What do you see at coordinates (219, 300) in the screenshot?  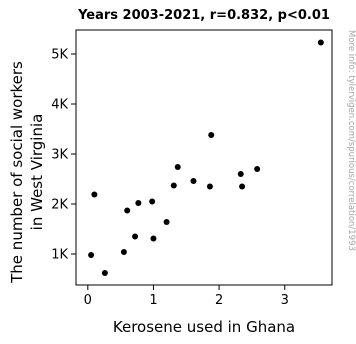 I see `x-tick-label: 2` at bounding box center [219, 300].